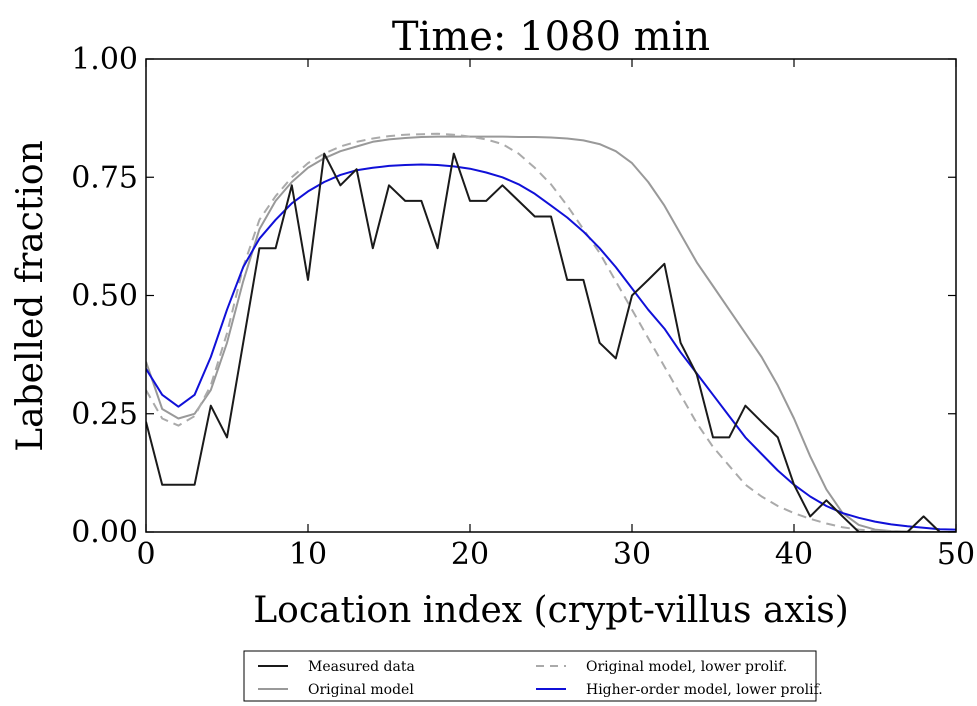 The image size is (977, 706). Describe the element at coordinates (104, 414) in the screenshot. I see `y-tick-label: 0.25` at that location.